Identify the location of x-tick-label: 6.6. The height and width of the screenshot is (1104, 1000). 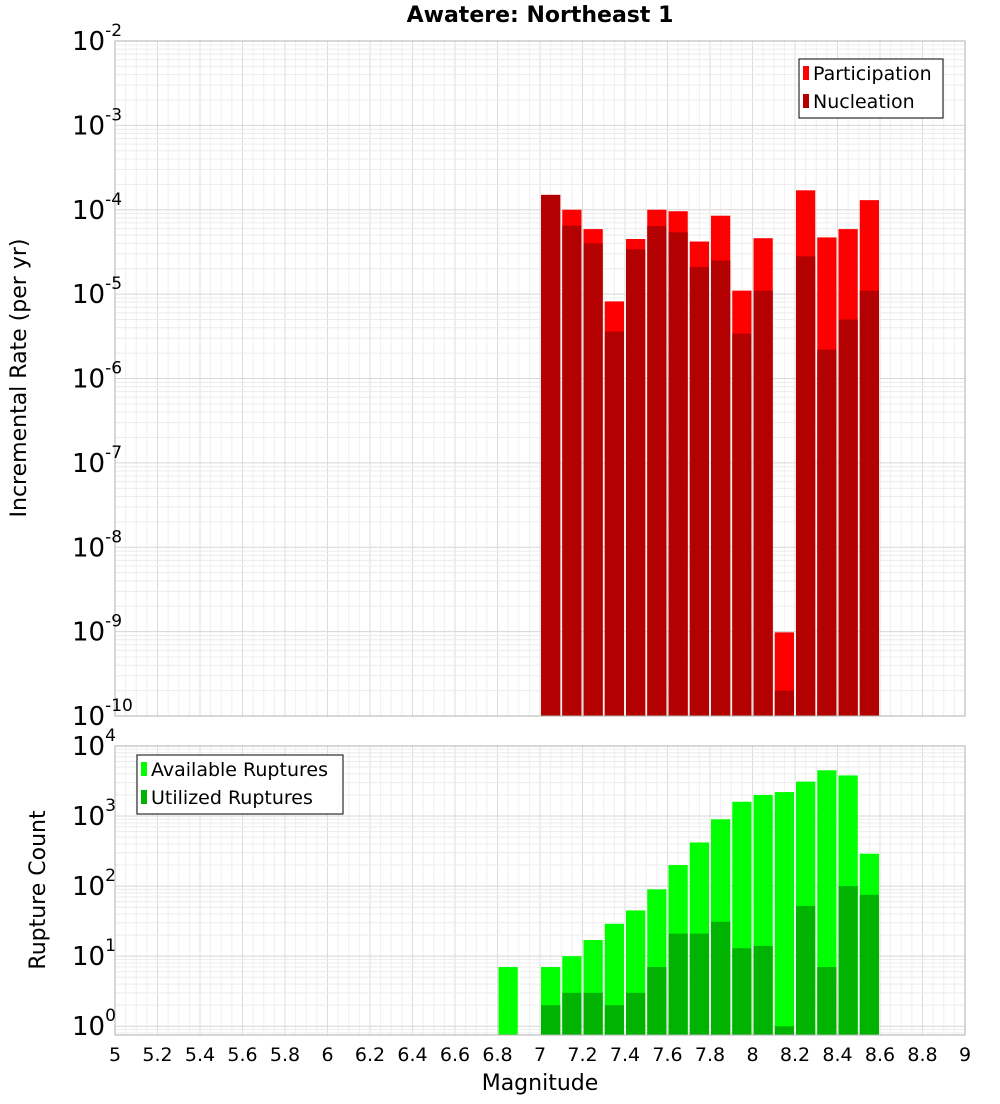
(455, 1055).